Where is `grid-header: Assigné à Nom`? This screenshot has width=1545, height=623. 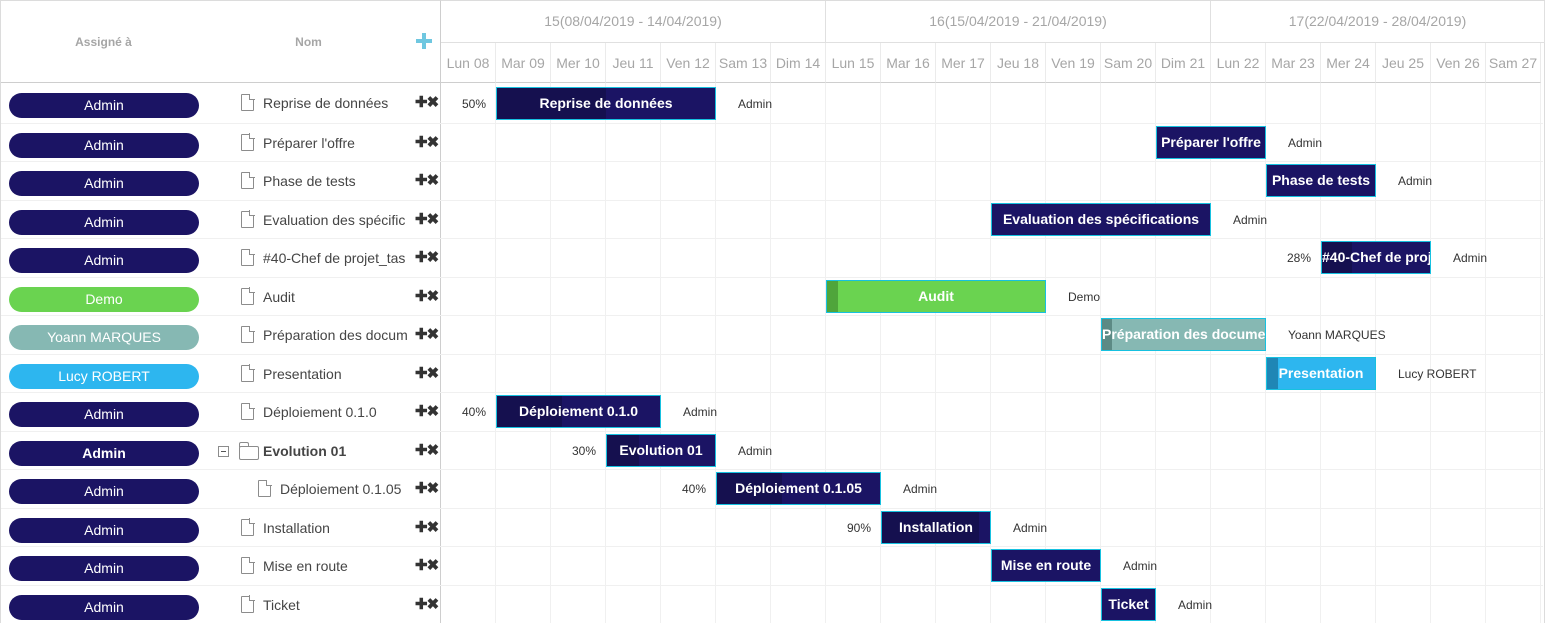
grid-header: Assigné à Nom is located at coordinates (221, 42).